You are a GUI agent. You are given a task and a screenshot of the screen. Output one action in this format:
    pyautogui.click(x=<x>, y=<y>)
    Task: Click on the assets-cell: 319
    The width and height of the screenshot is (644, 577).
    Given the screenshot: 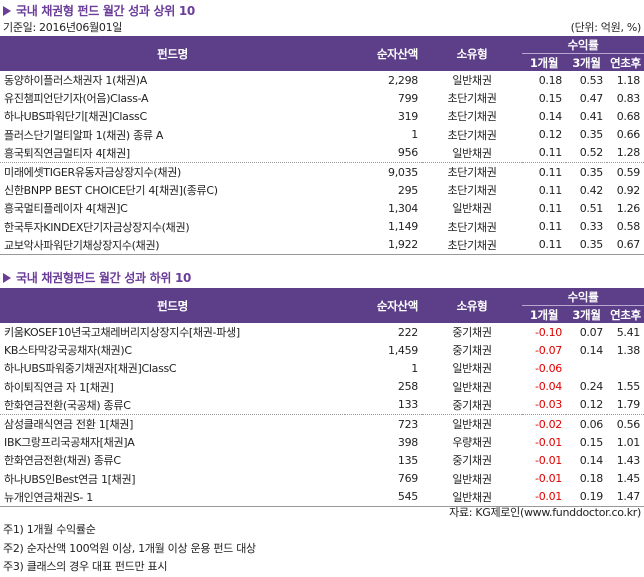 What is the action you would take?
    pyautogui.click(x=407, y=116)
    